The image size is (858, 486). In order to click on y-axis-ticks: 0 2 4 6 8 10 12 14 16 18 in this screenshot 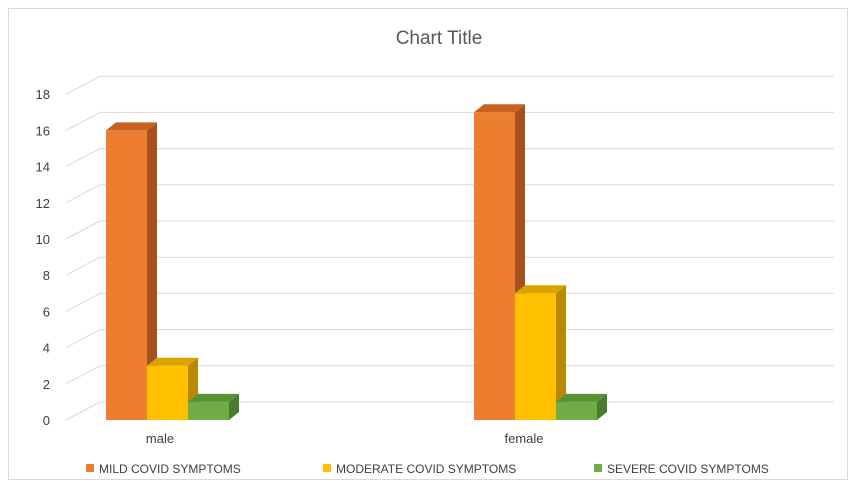, I will do `click(43, 257)`.